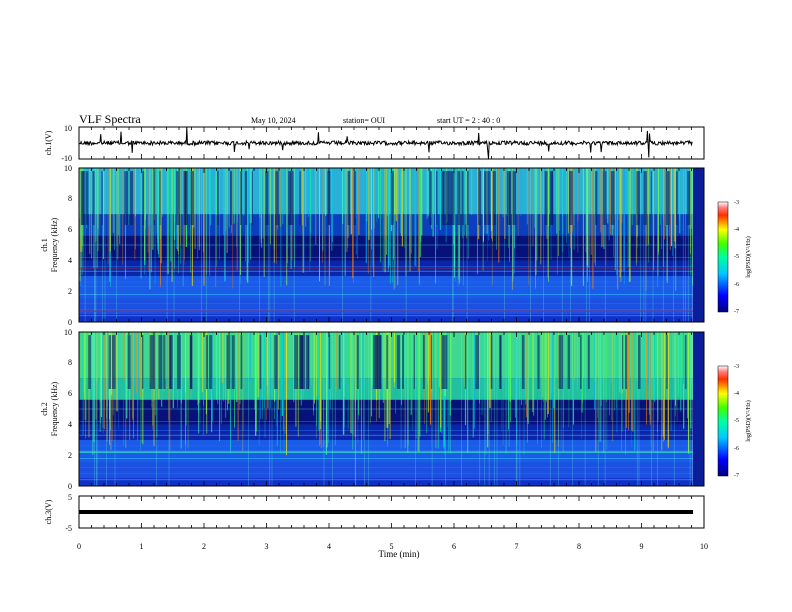 This screenshot has height=612, width=792. I want to click on ch1-ylabel-top: ch.1, so click(44, 245).